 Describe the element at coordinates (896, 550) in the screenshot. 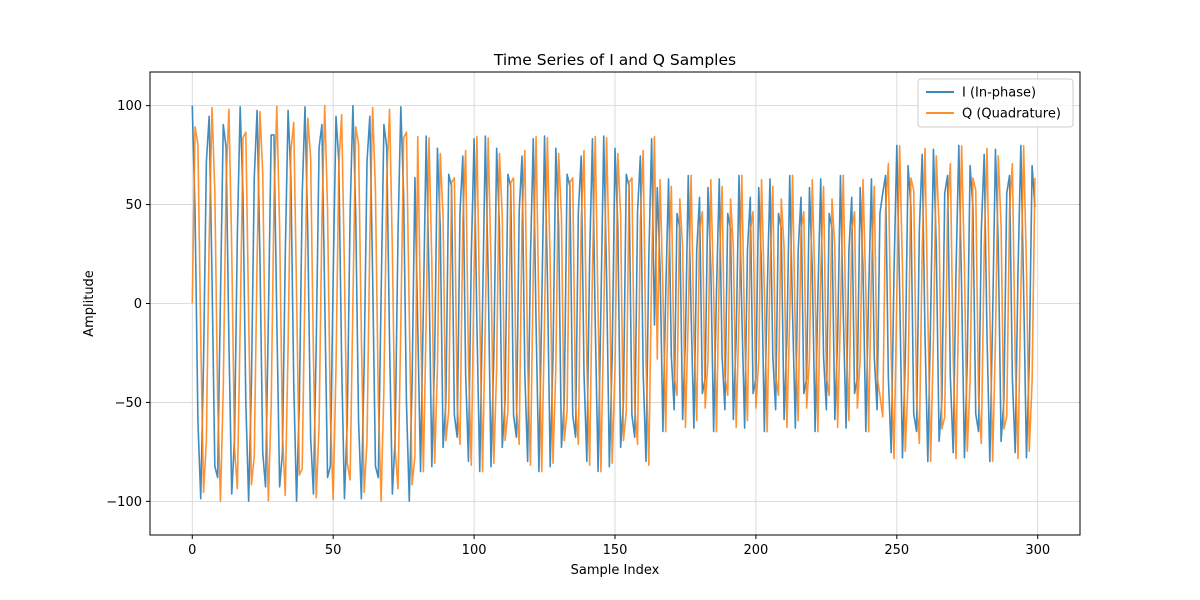

I see `x-tick-label: 250` at that location.